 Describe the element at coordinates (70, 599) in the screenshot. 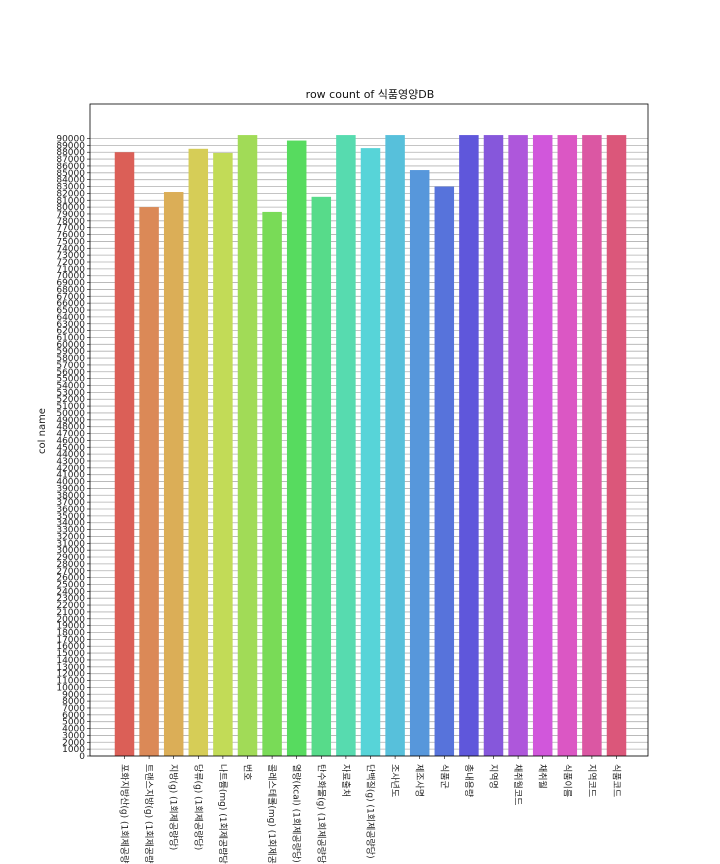

I see `y-tick-label: 23000` at that location.